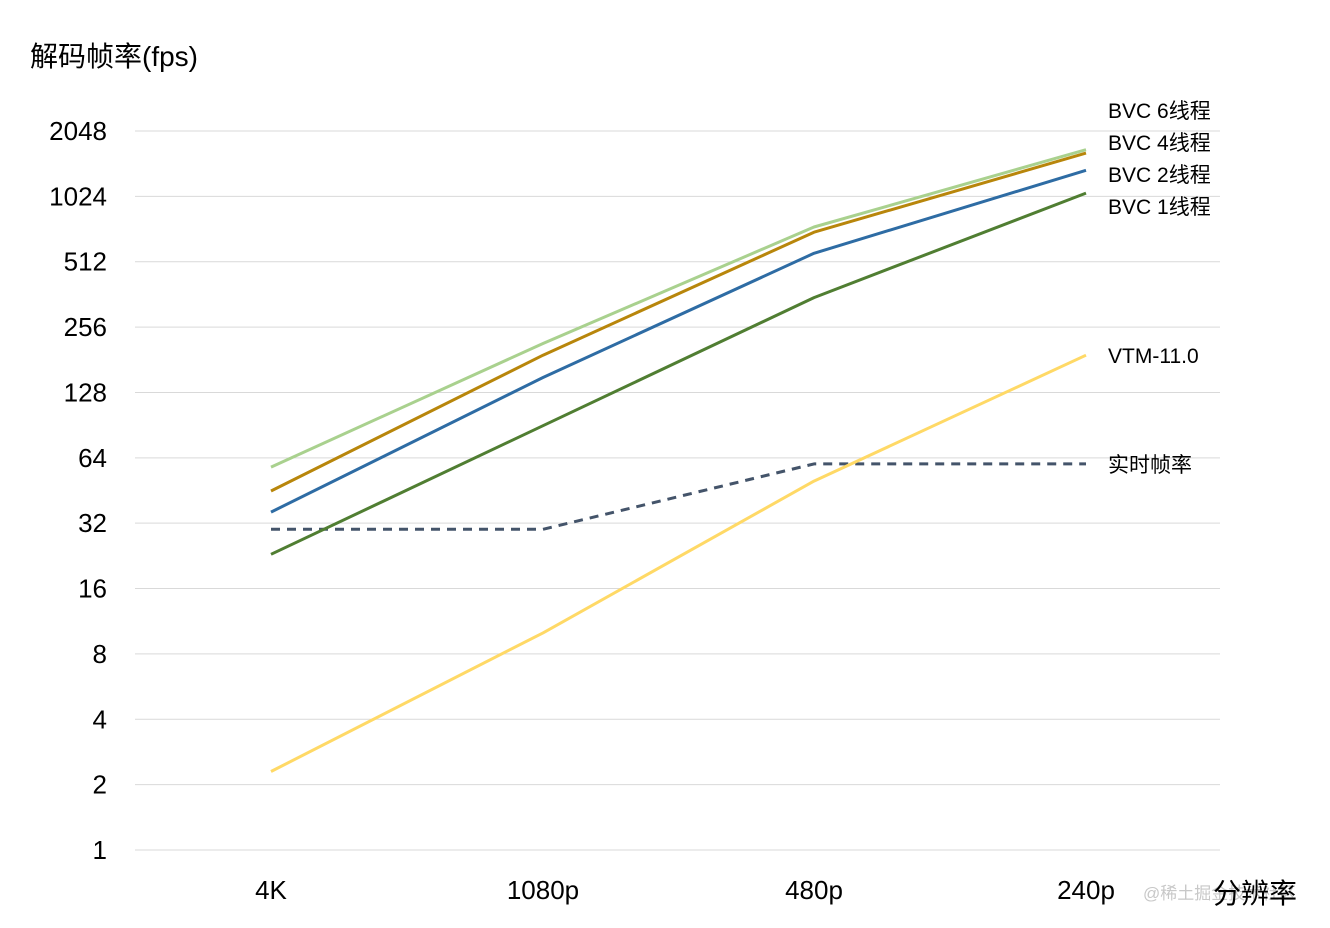  What do you see at coordinates (78, 131) in the screenshot?
I see `y-tick-label: 2048` at bounding box center [78, 131].